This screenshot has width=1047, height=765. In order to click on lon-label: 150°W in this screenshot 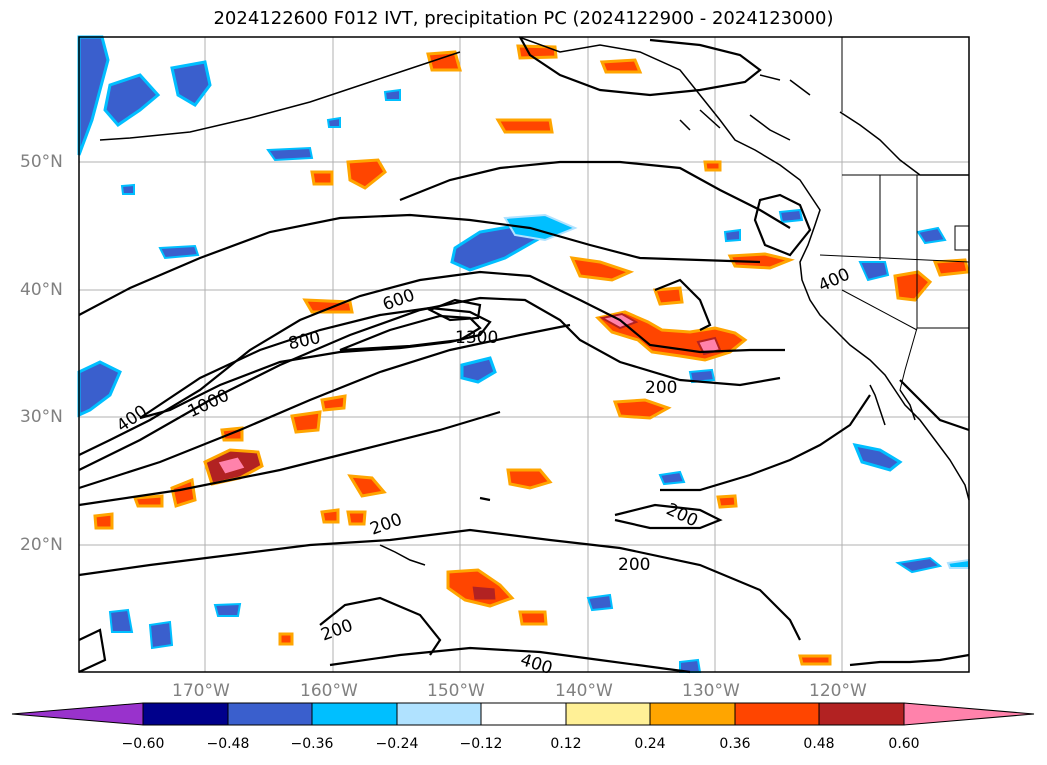, I will do `click(456, 691)`.